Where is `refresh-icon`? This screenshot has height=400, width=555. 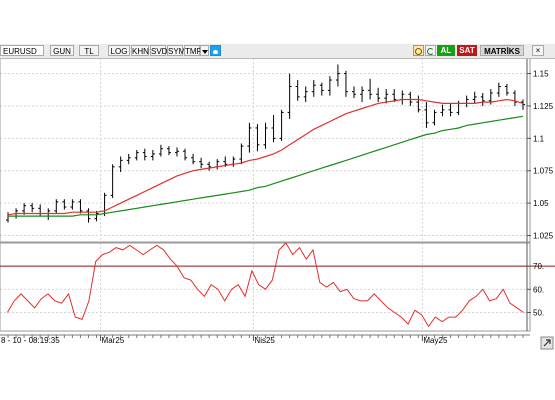
refresh-icon is located at coordinates (430, 52).